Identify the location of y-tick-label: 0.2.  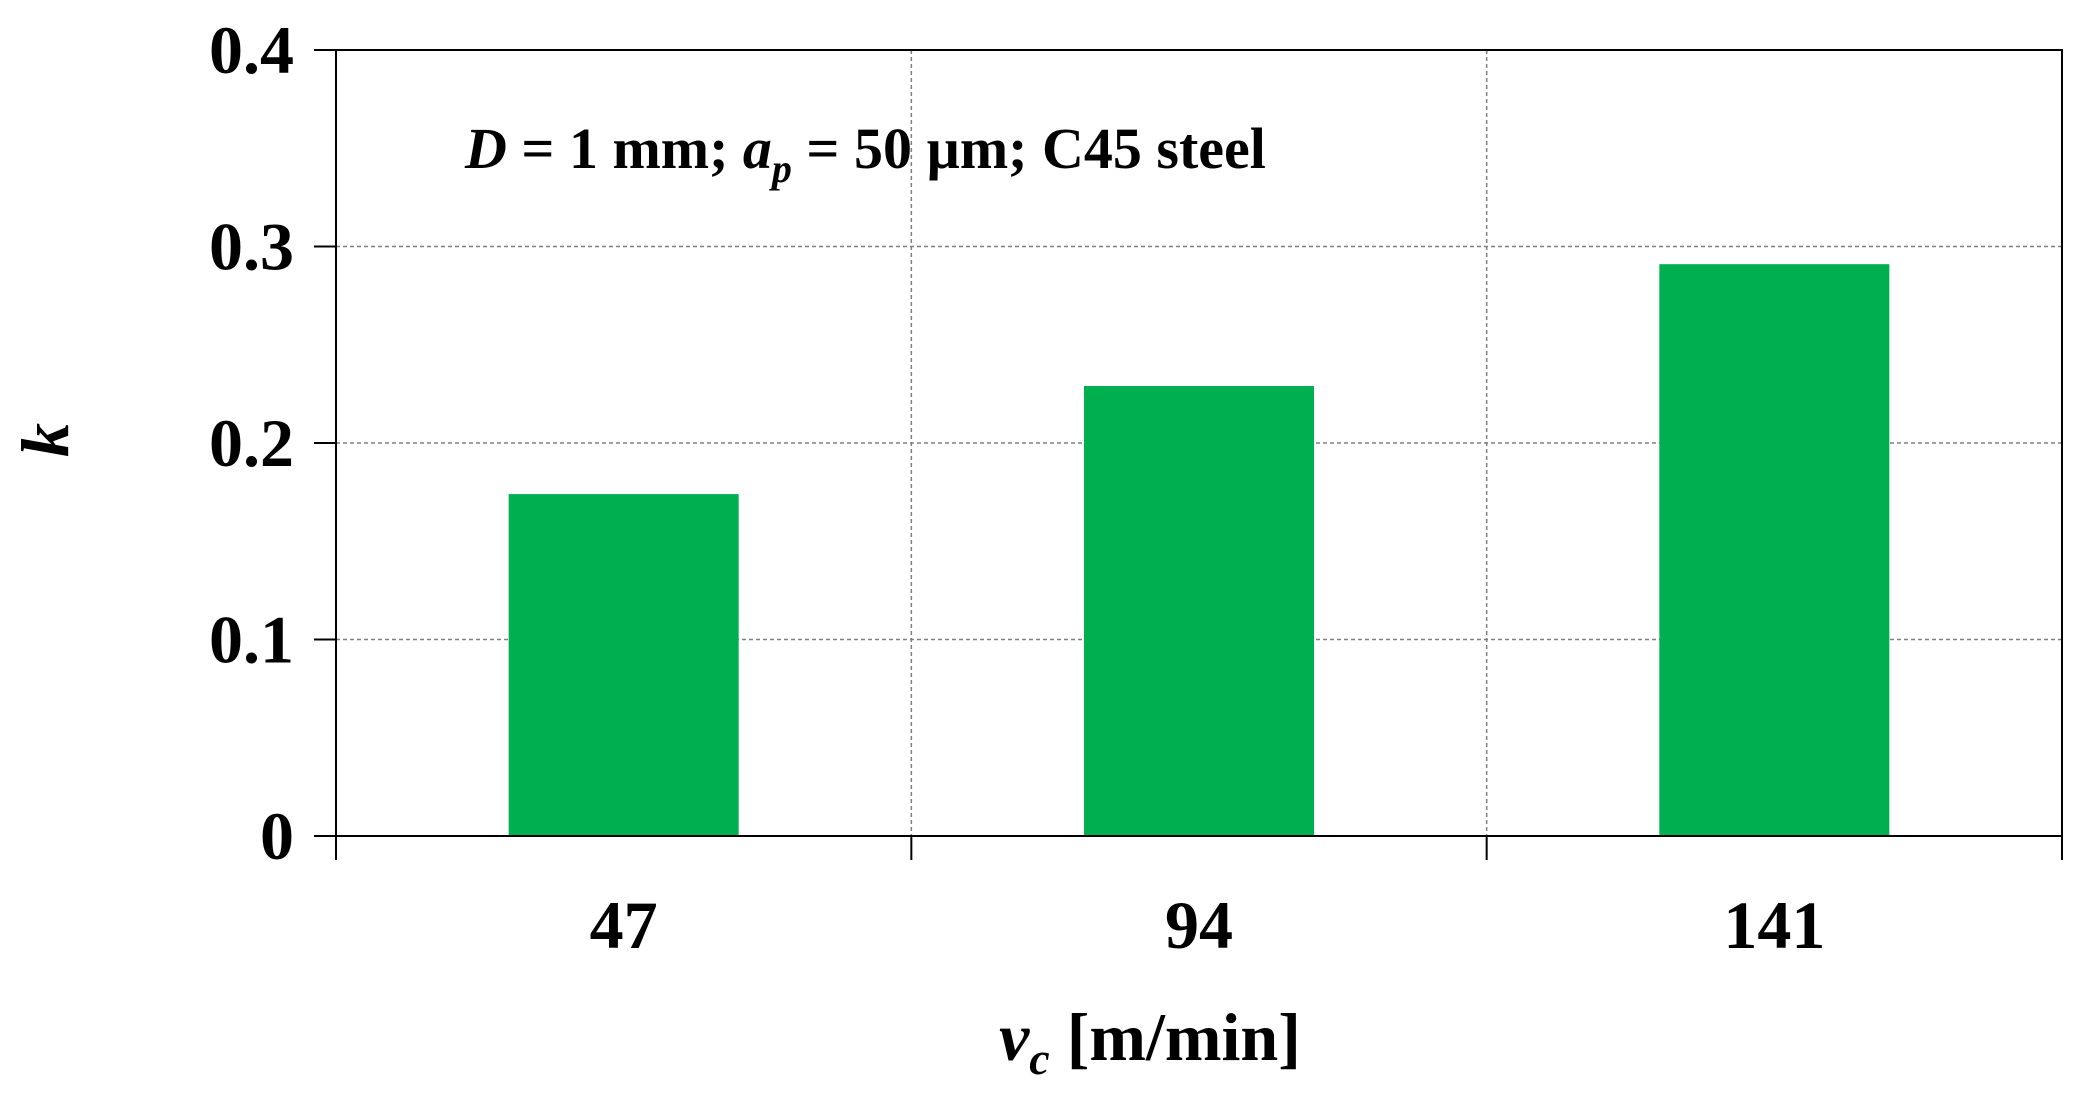
(251, 443).